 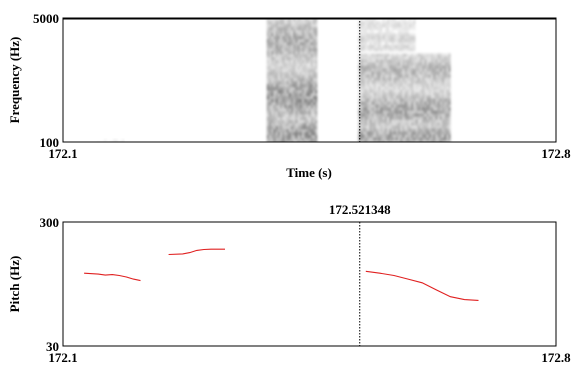 I want to click on pitch-x-tick-left: 172.1, so click(x=62, y=357).